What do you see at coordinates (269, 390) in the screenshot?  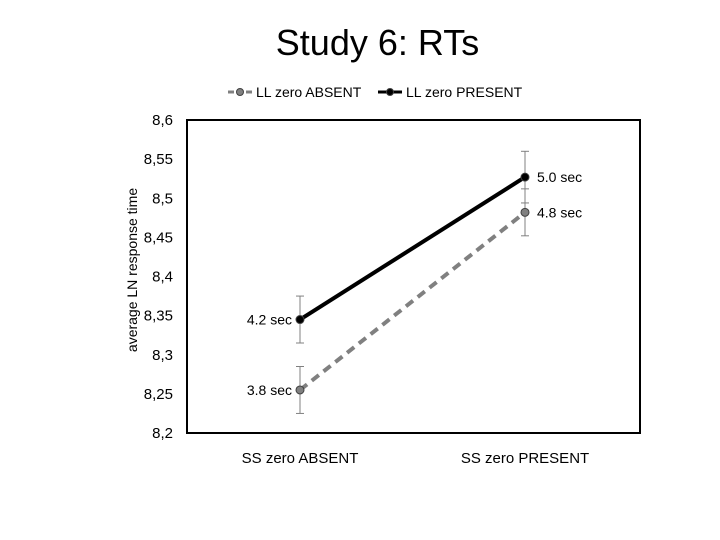 I see `data-label: 3.8 sec` at bounding box center [269, 390].